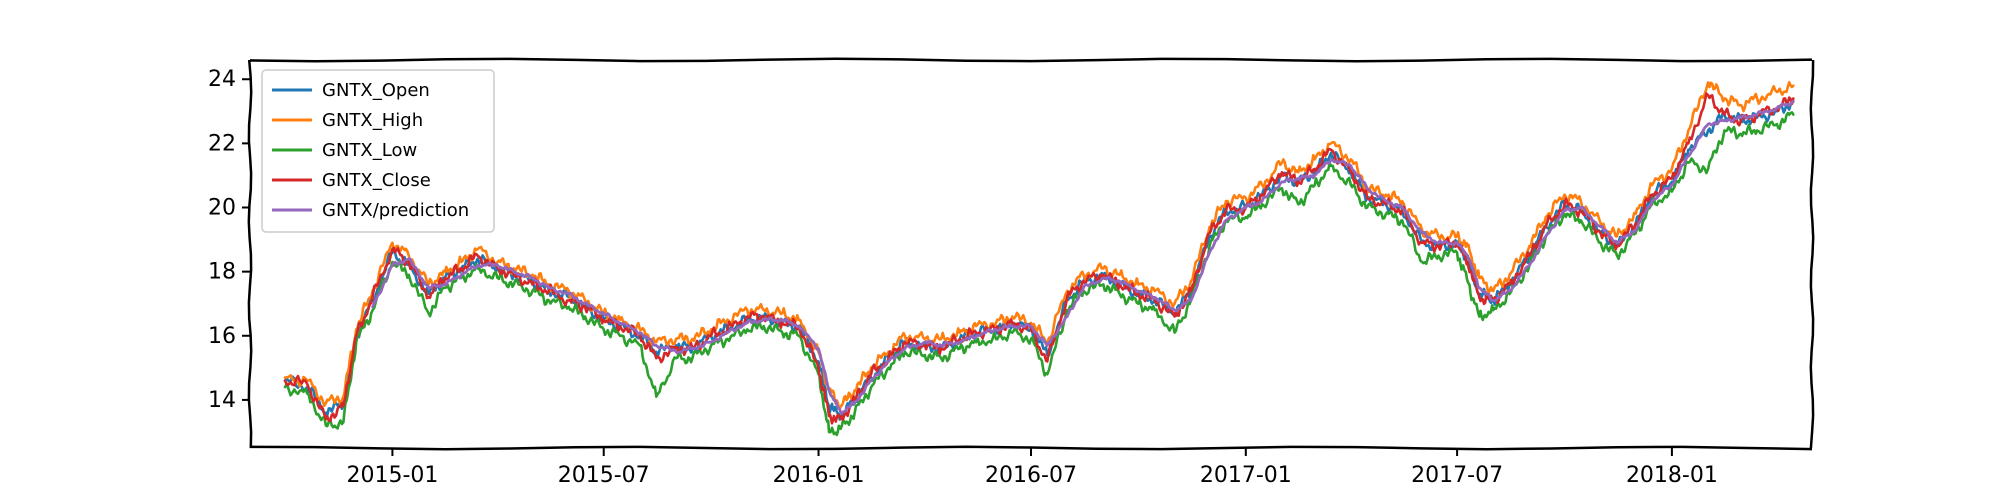  Describe the element at coordinates (1246, 475) in the screenshot. I see `x-tick-label: 2017-01` at that location.